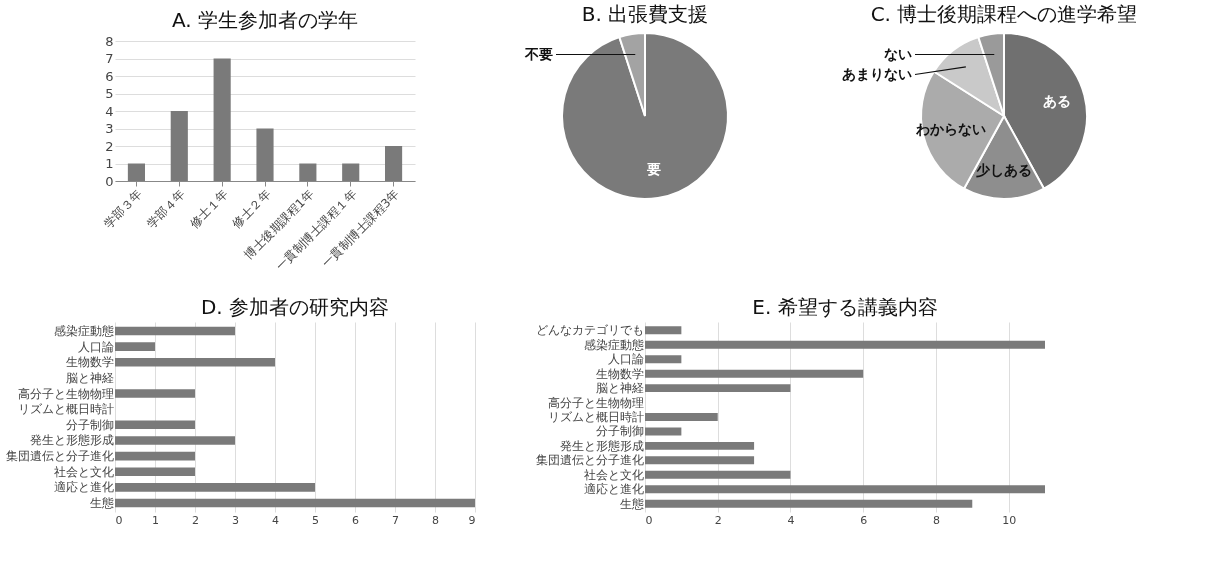  What do you see at coordinates (589, 330) in the screenshot?
I see `y-tick-label: どんなカテゴリでも` at bounding box center [589, 330].